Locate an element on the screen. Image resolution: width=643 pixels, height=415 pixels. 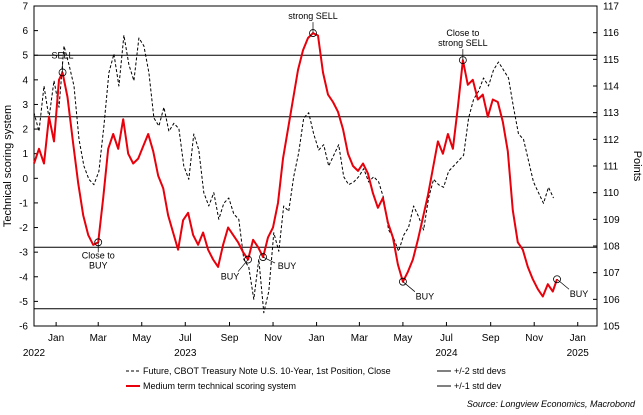
legend-label: Medium term technical scoring system is located at coordinates (219, 386).